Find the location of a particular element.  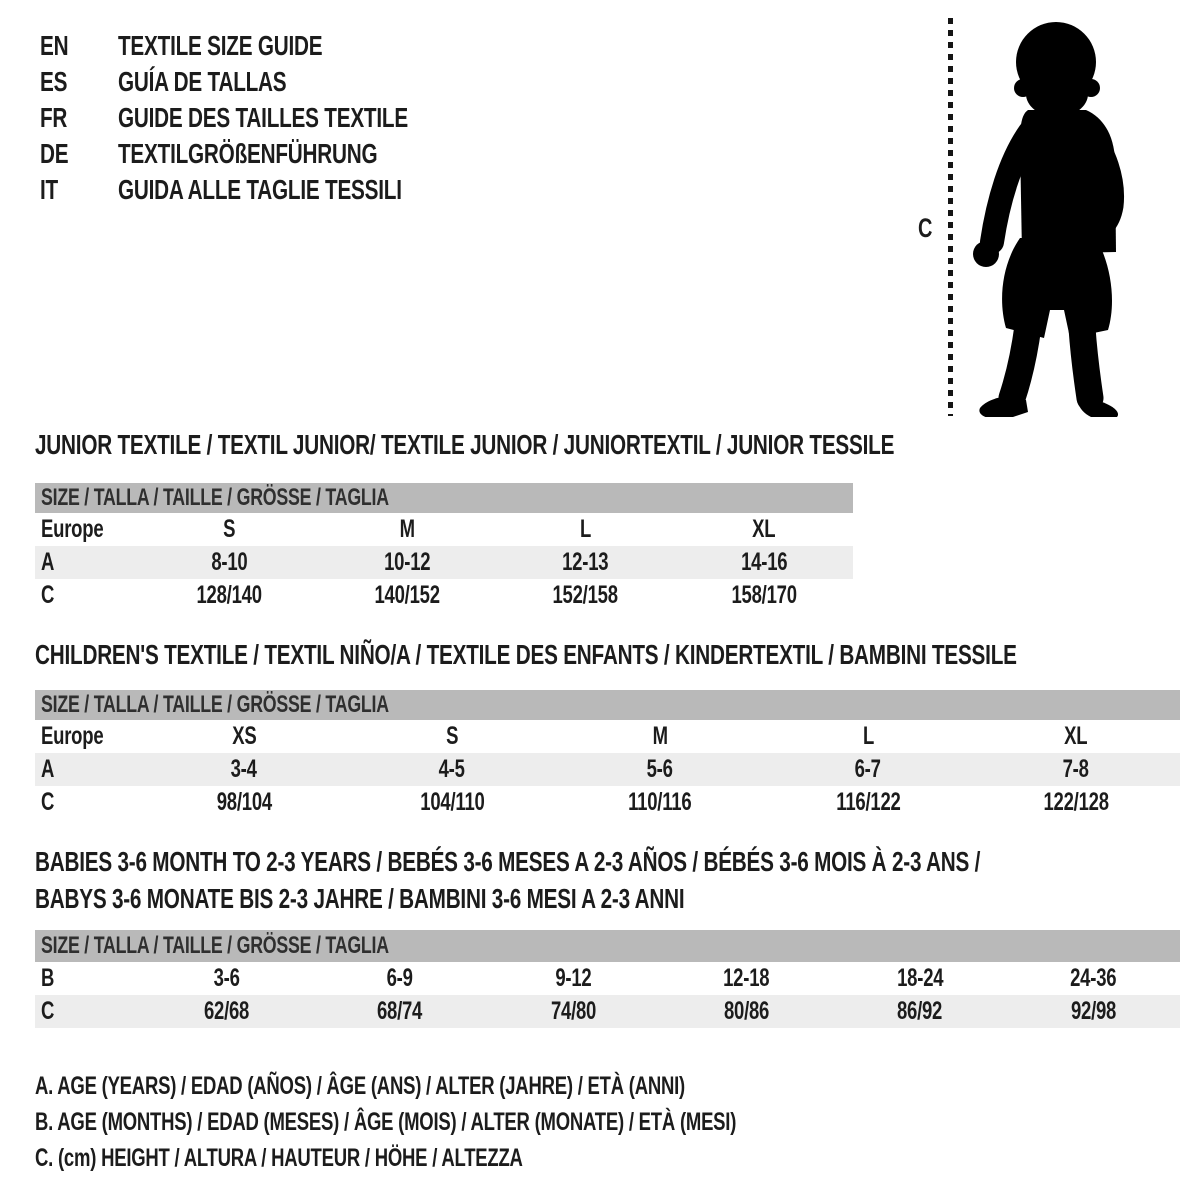

value-cell: 14-16 is located at coordinates (764, 562).